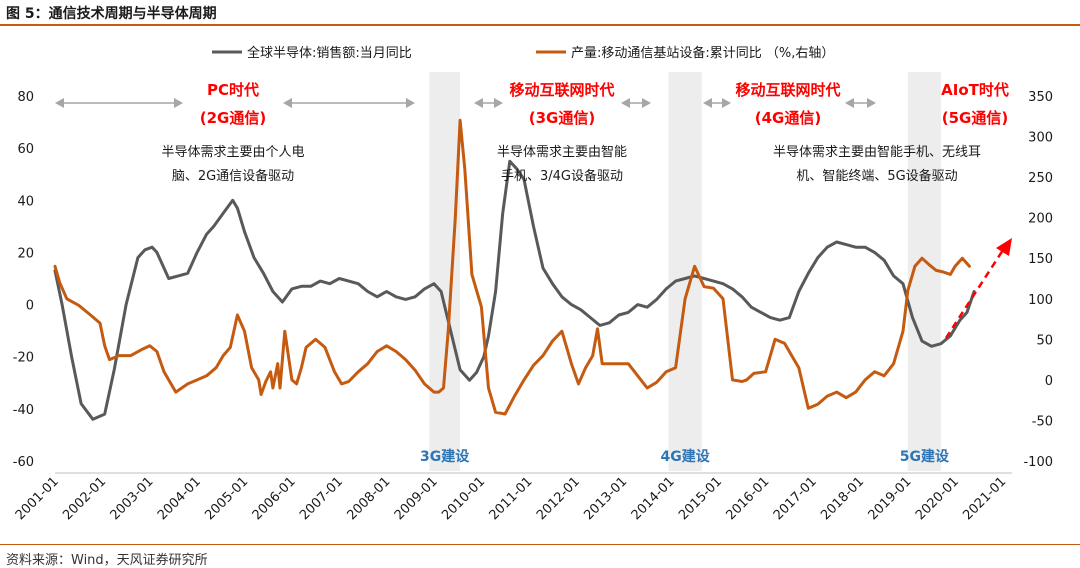 The image size is (1080, 568). Describe the element at coordinates (23, 358) in the screenshot. I see `y-left-tick-label: -20` at that location.